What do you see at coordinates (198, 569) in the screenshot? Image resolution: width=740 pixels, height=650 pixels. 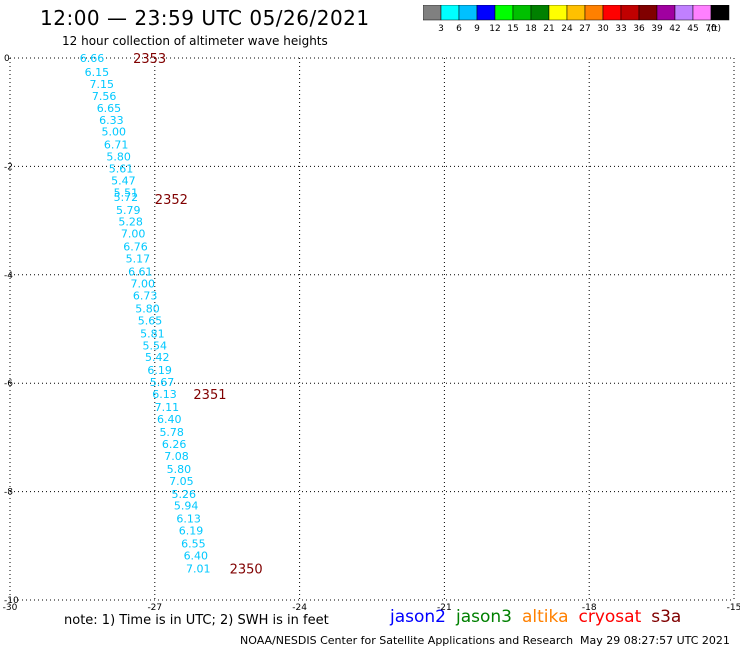 I see `wave-height-label: 7.01` at bounding box center [198, 569].